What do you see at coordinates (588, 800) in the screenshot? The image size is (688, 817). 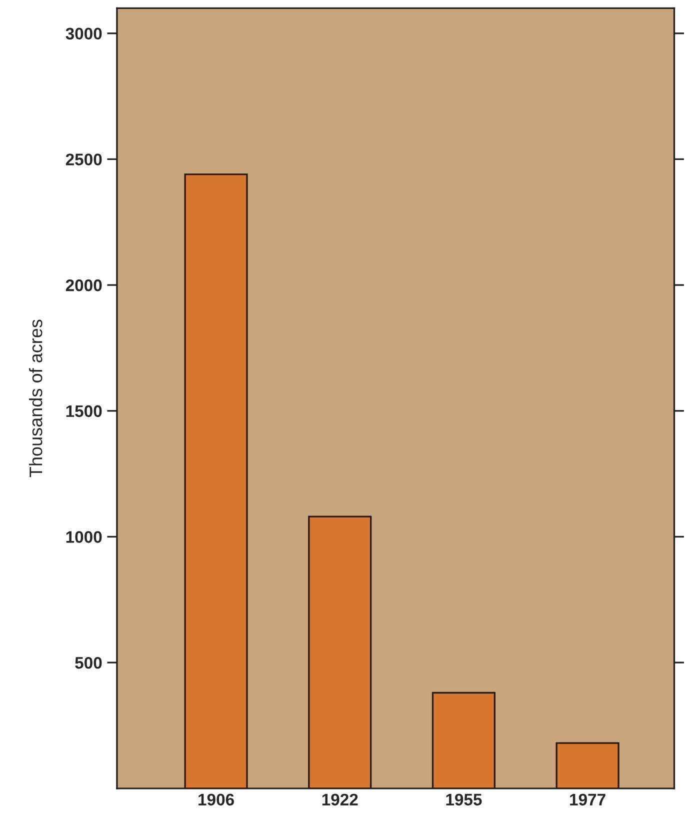 I see `x-tick-label: 1977` at bounding box center [588, 800].